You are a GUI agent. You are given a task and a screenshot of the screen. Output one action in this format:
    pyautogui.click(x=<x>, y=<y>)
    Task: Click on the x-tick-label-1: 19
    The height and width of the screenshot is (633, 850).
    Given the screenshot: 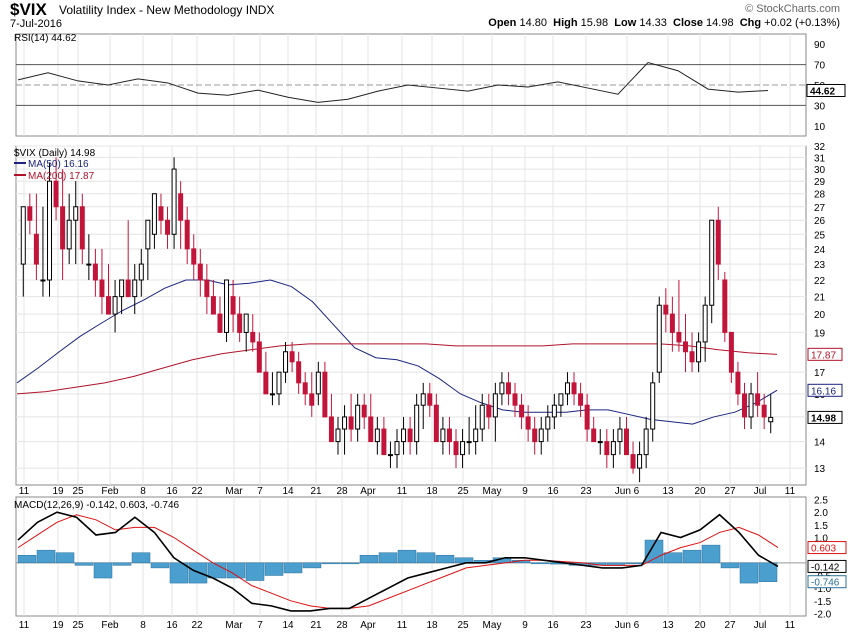 What is the action you would take?
    pyautogui.click(x=58, y=491)
    